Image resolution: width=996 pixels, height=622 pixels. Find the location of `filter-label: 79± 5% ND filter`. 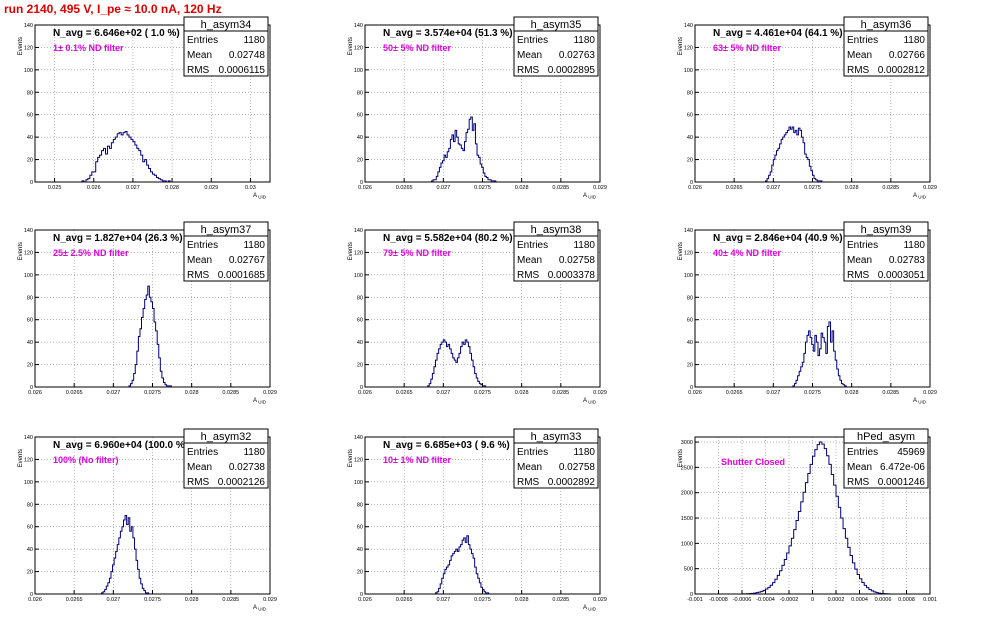

filter-label: 79± 5% ND filter is located at coordinates (417, 253).